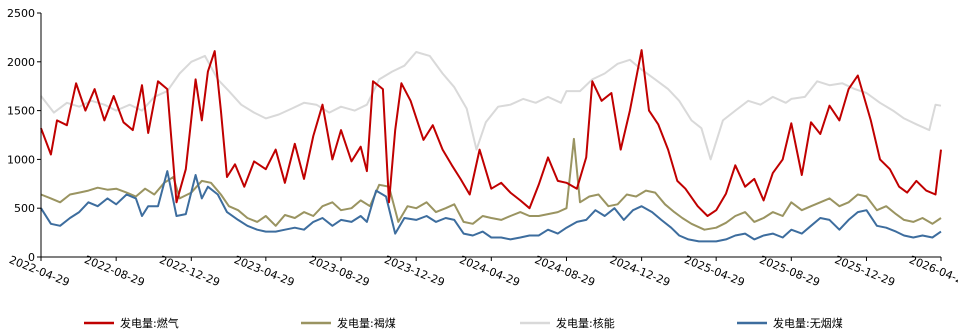 The image size is (958, 336). I want to click on x-tick-label: 2022-12-29, so click(190, 271).